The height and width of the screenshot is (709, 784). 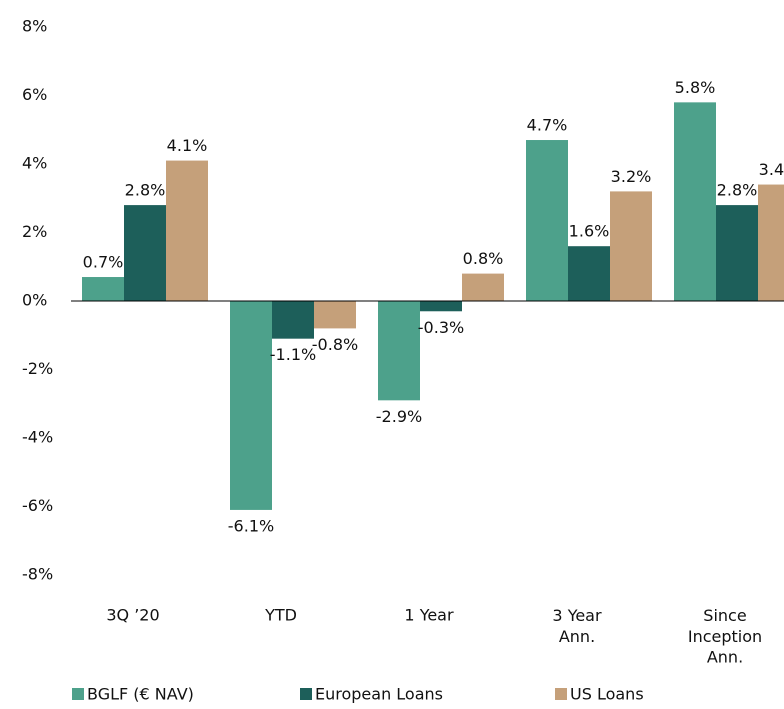 I want to click on x-tick-label: YTD, so click(x=280, y=615).